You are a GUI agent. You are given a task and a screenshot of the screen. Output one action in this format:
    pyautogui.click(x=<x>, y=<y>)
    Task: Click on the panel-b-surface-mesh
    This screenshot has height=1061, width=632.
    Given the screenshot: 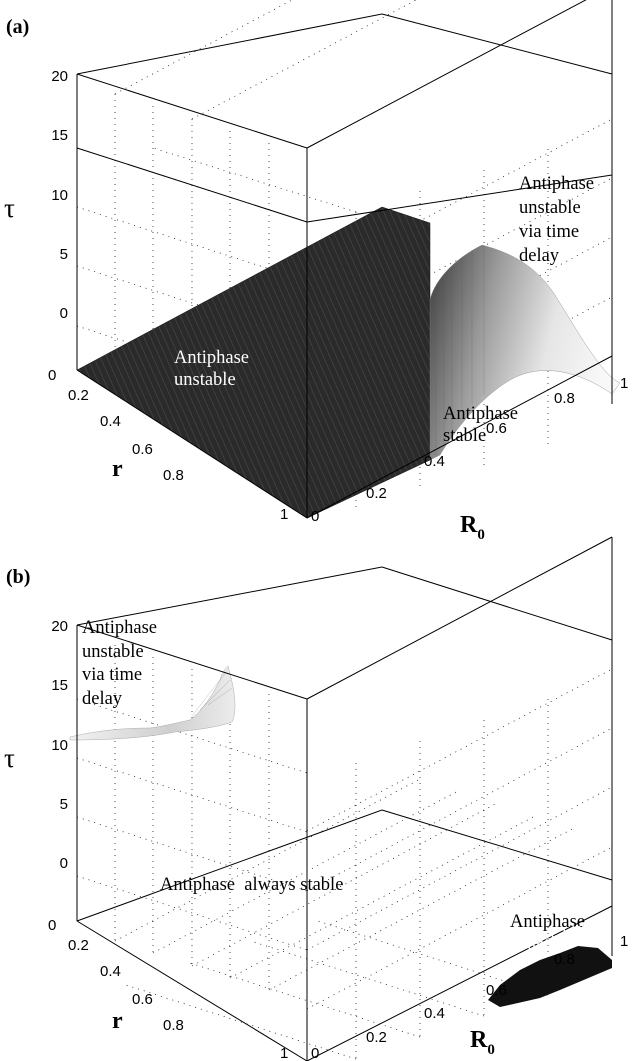 What is the action you would take?
    pyautogui.click(x=212, y=694)
    